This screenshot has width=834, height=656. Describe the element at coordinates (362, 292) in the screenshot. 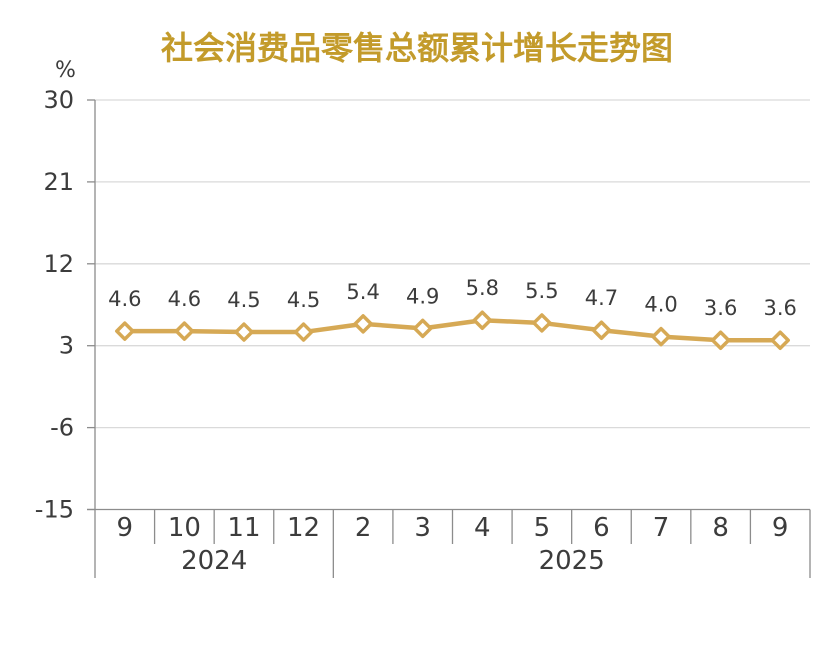

I see `data-point-label: 5.4` at that location.